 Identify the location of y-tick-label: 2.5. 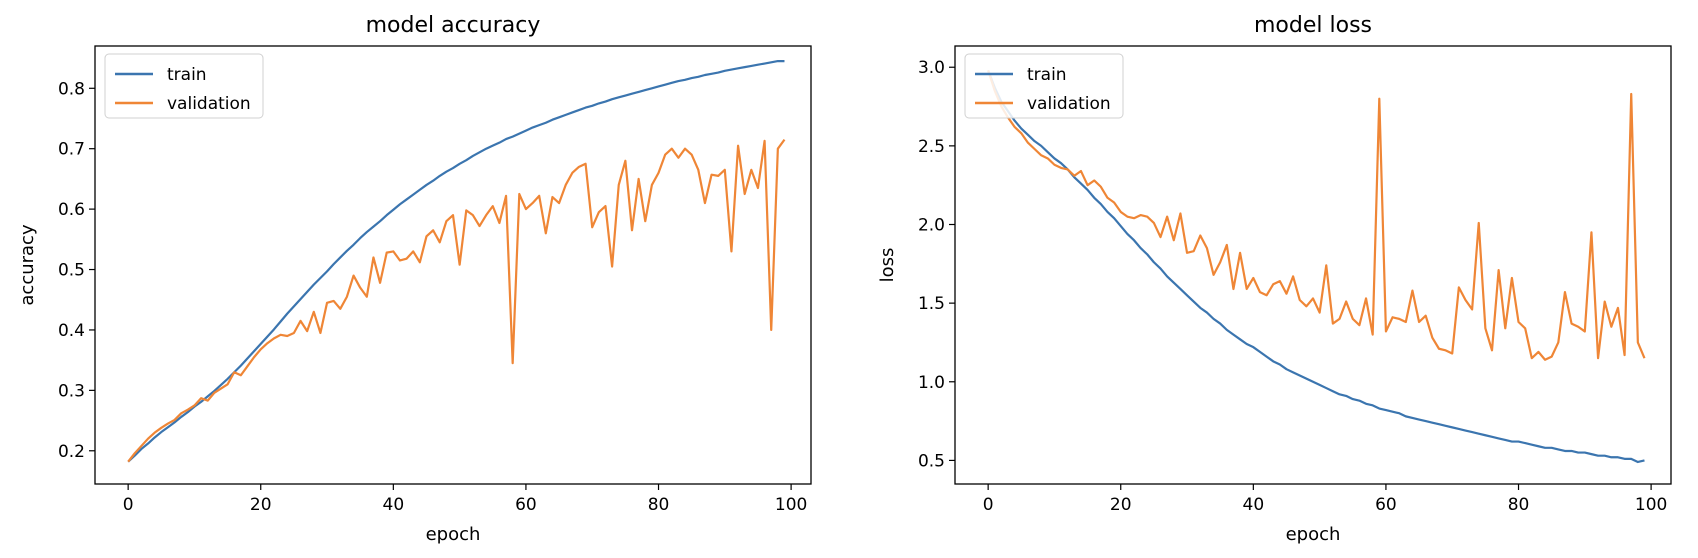
(931, 147).